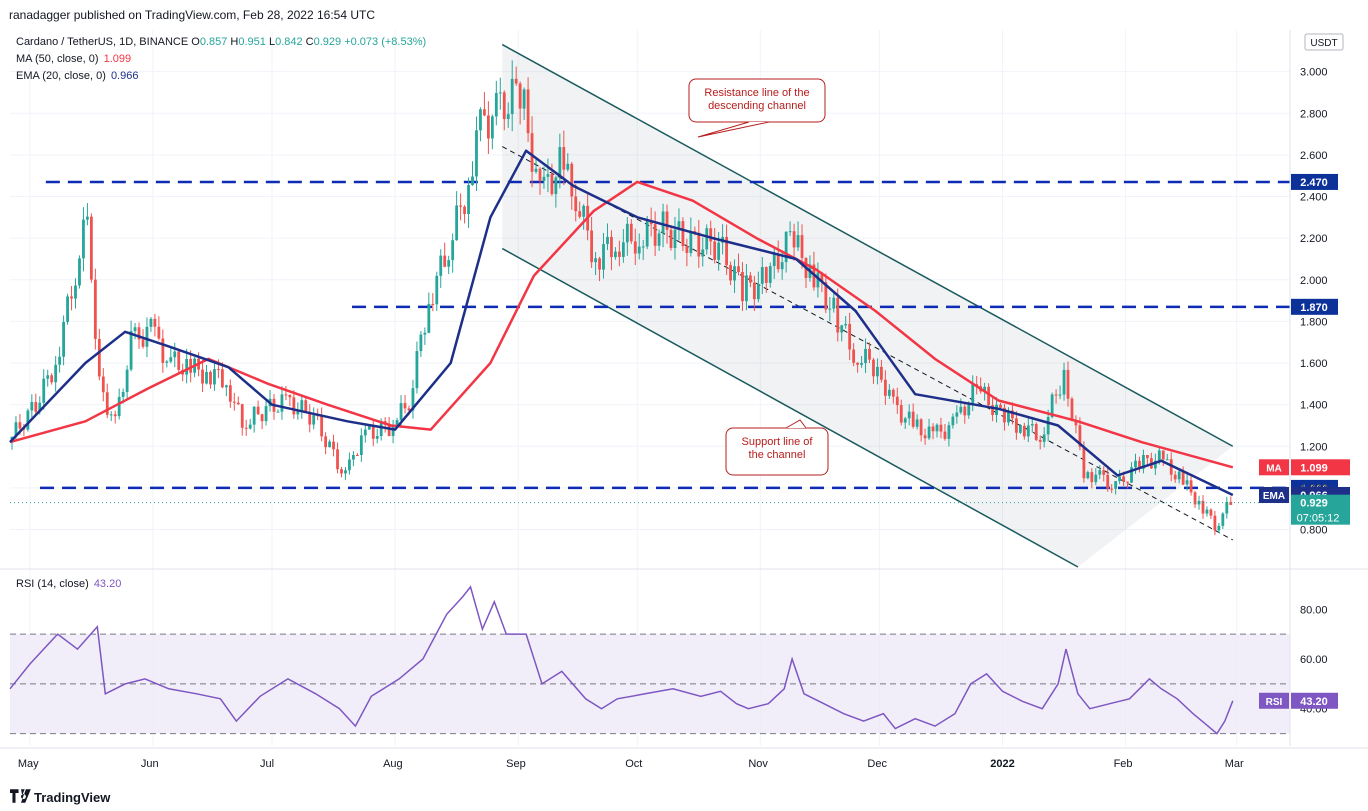 This screenshot has width=1368, height=811. What do you see at coordinates (1314, 281) in the screenshot?
I see `price-tick-label: 2.000` at bounding box center [1314, 281].